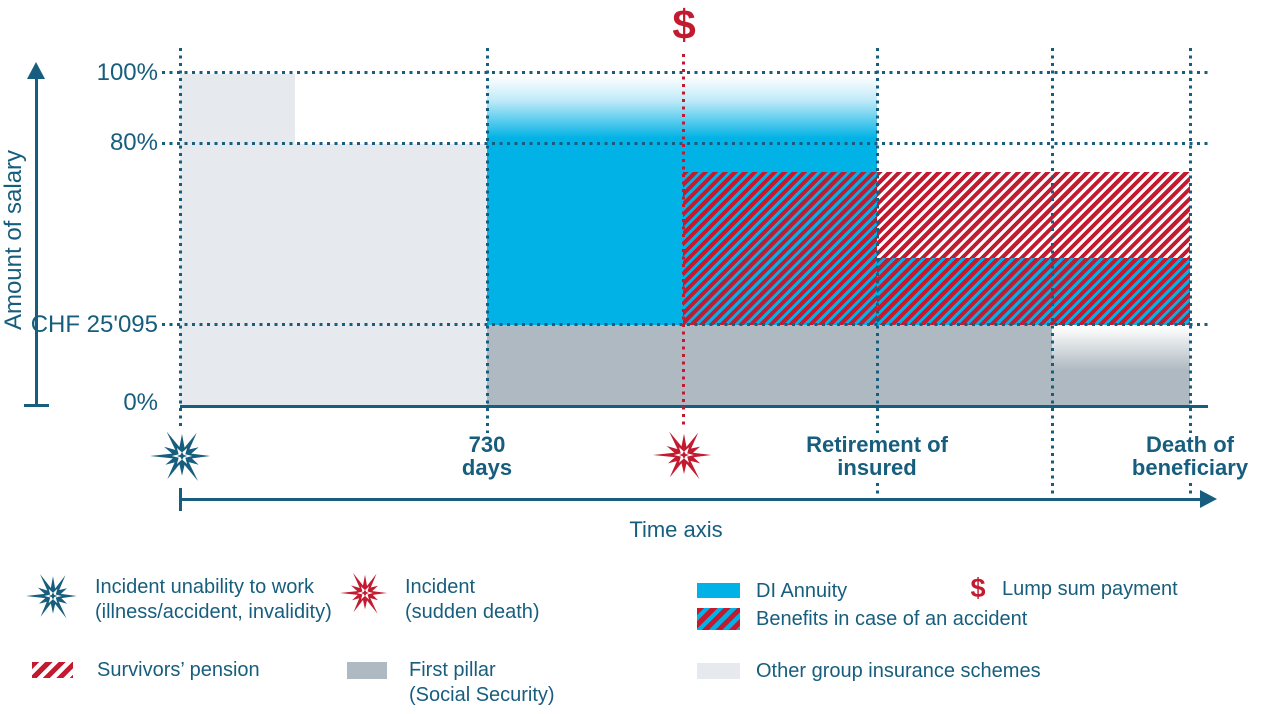  Describe the element at coordinates (802, 591) in the screenshot. I see `legend-item-di-annuity: DI Annuity` at that location.